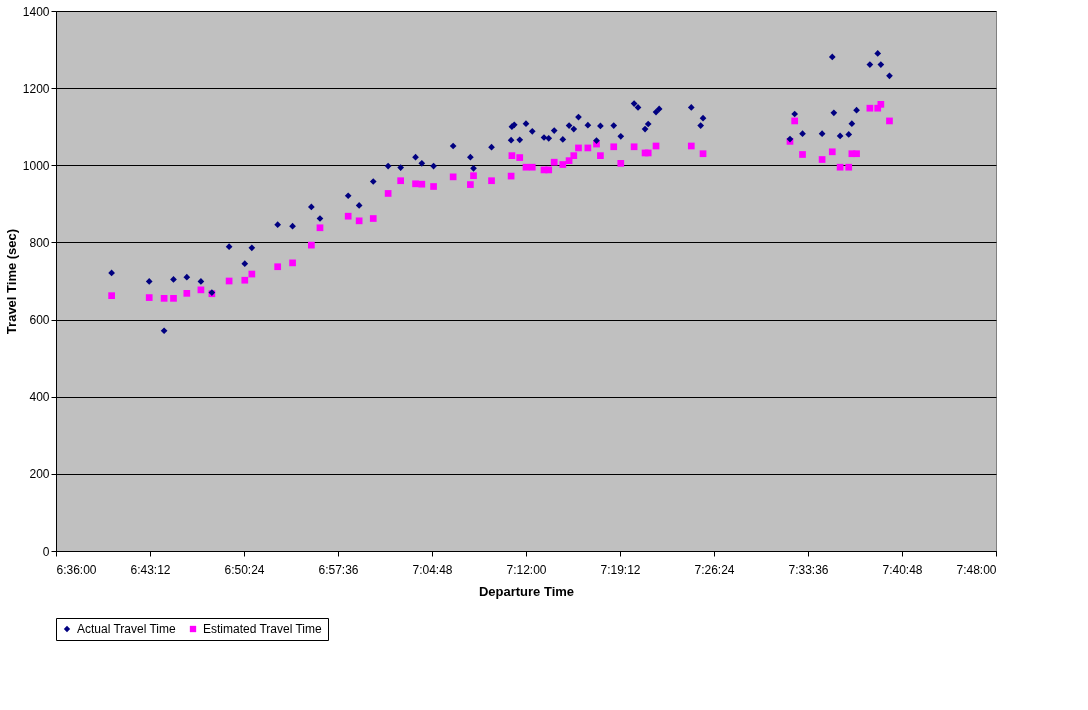 The image size is (1088, 710). What do you see at coordinates (11, 281) in the screenshot?
I see `y-axis-title: Travel Time (sec)` at bounding box center [11, 281].